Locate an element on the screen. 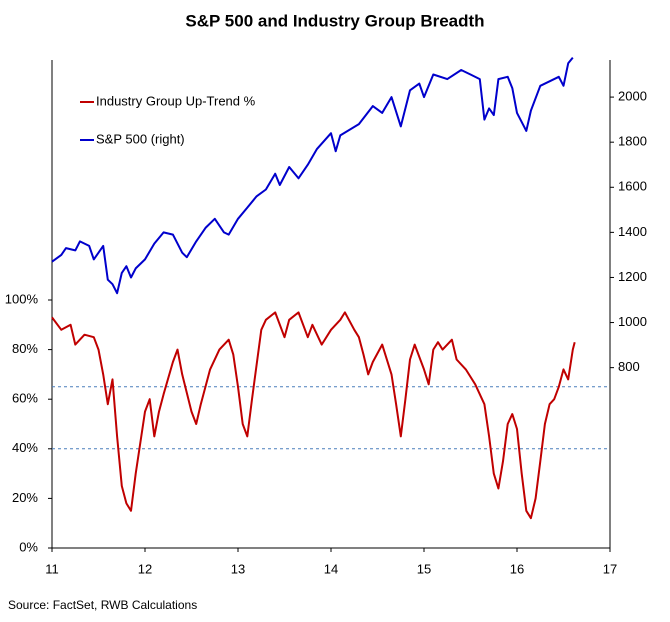 This screenshot has width=670, height=622. y2-tick-label: 1000 is located at coordinates (632, 321).